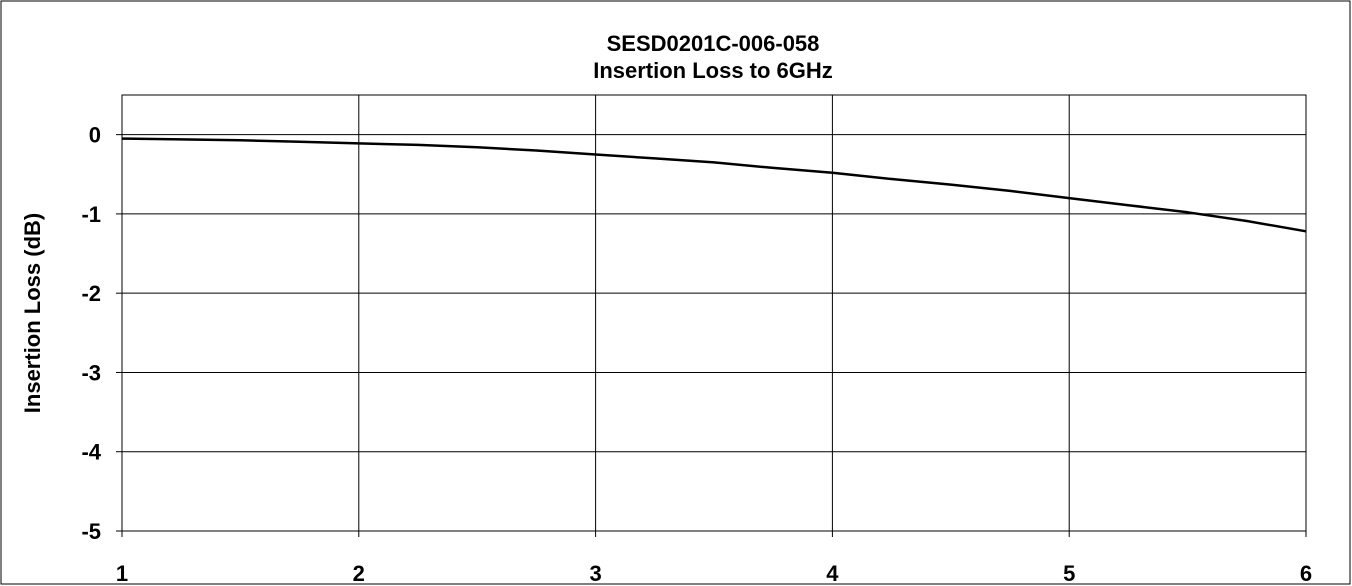 The image size is (1352, 586). What do you see at coordinates (91, 214) in the screenshot?
I see `y-tick-label: -1` at bounding box center [91, 214].